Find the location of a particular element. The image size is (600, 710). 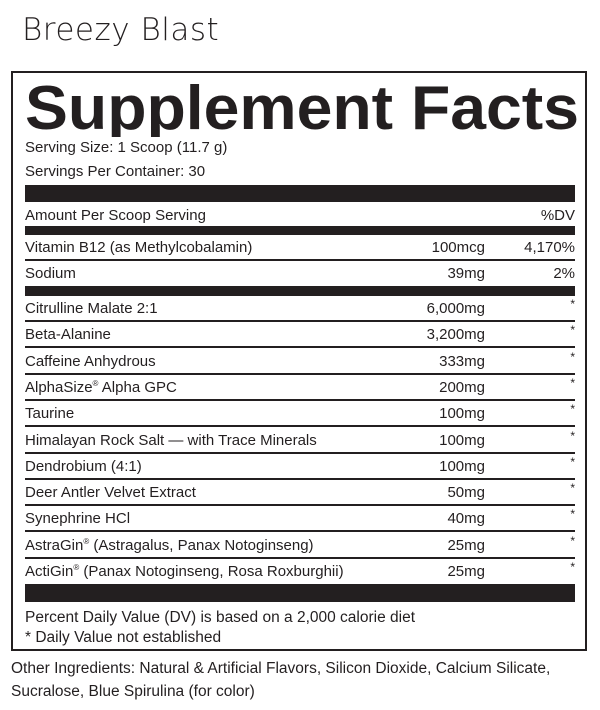

nutrient-row: Synephrine HCl 40mg * is located at coordinates (300, 519).